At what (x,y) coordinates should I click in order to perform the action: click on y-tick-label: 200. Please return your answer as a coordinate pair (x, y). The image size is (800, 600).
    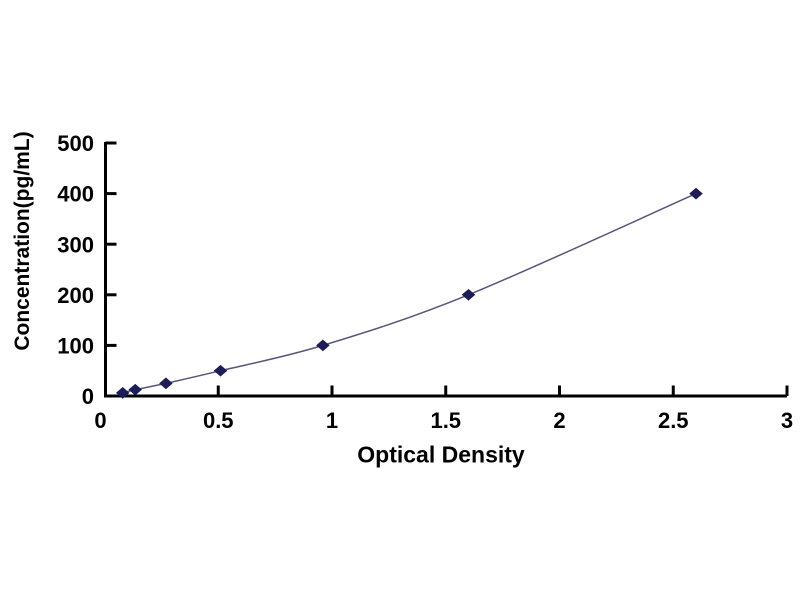
    Looking at the image, I should click on (75, 295).